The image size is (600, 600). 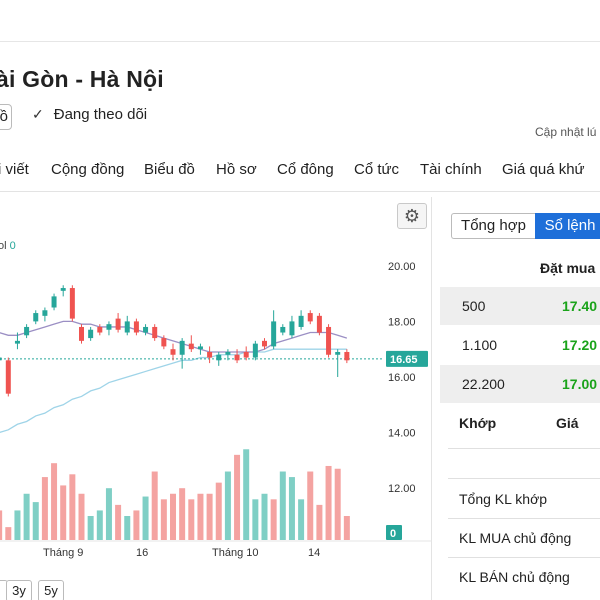 I want to click on tab-dividends: Cổ tức, so click(x=377, y=169).